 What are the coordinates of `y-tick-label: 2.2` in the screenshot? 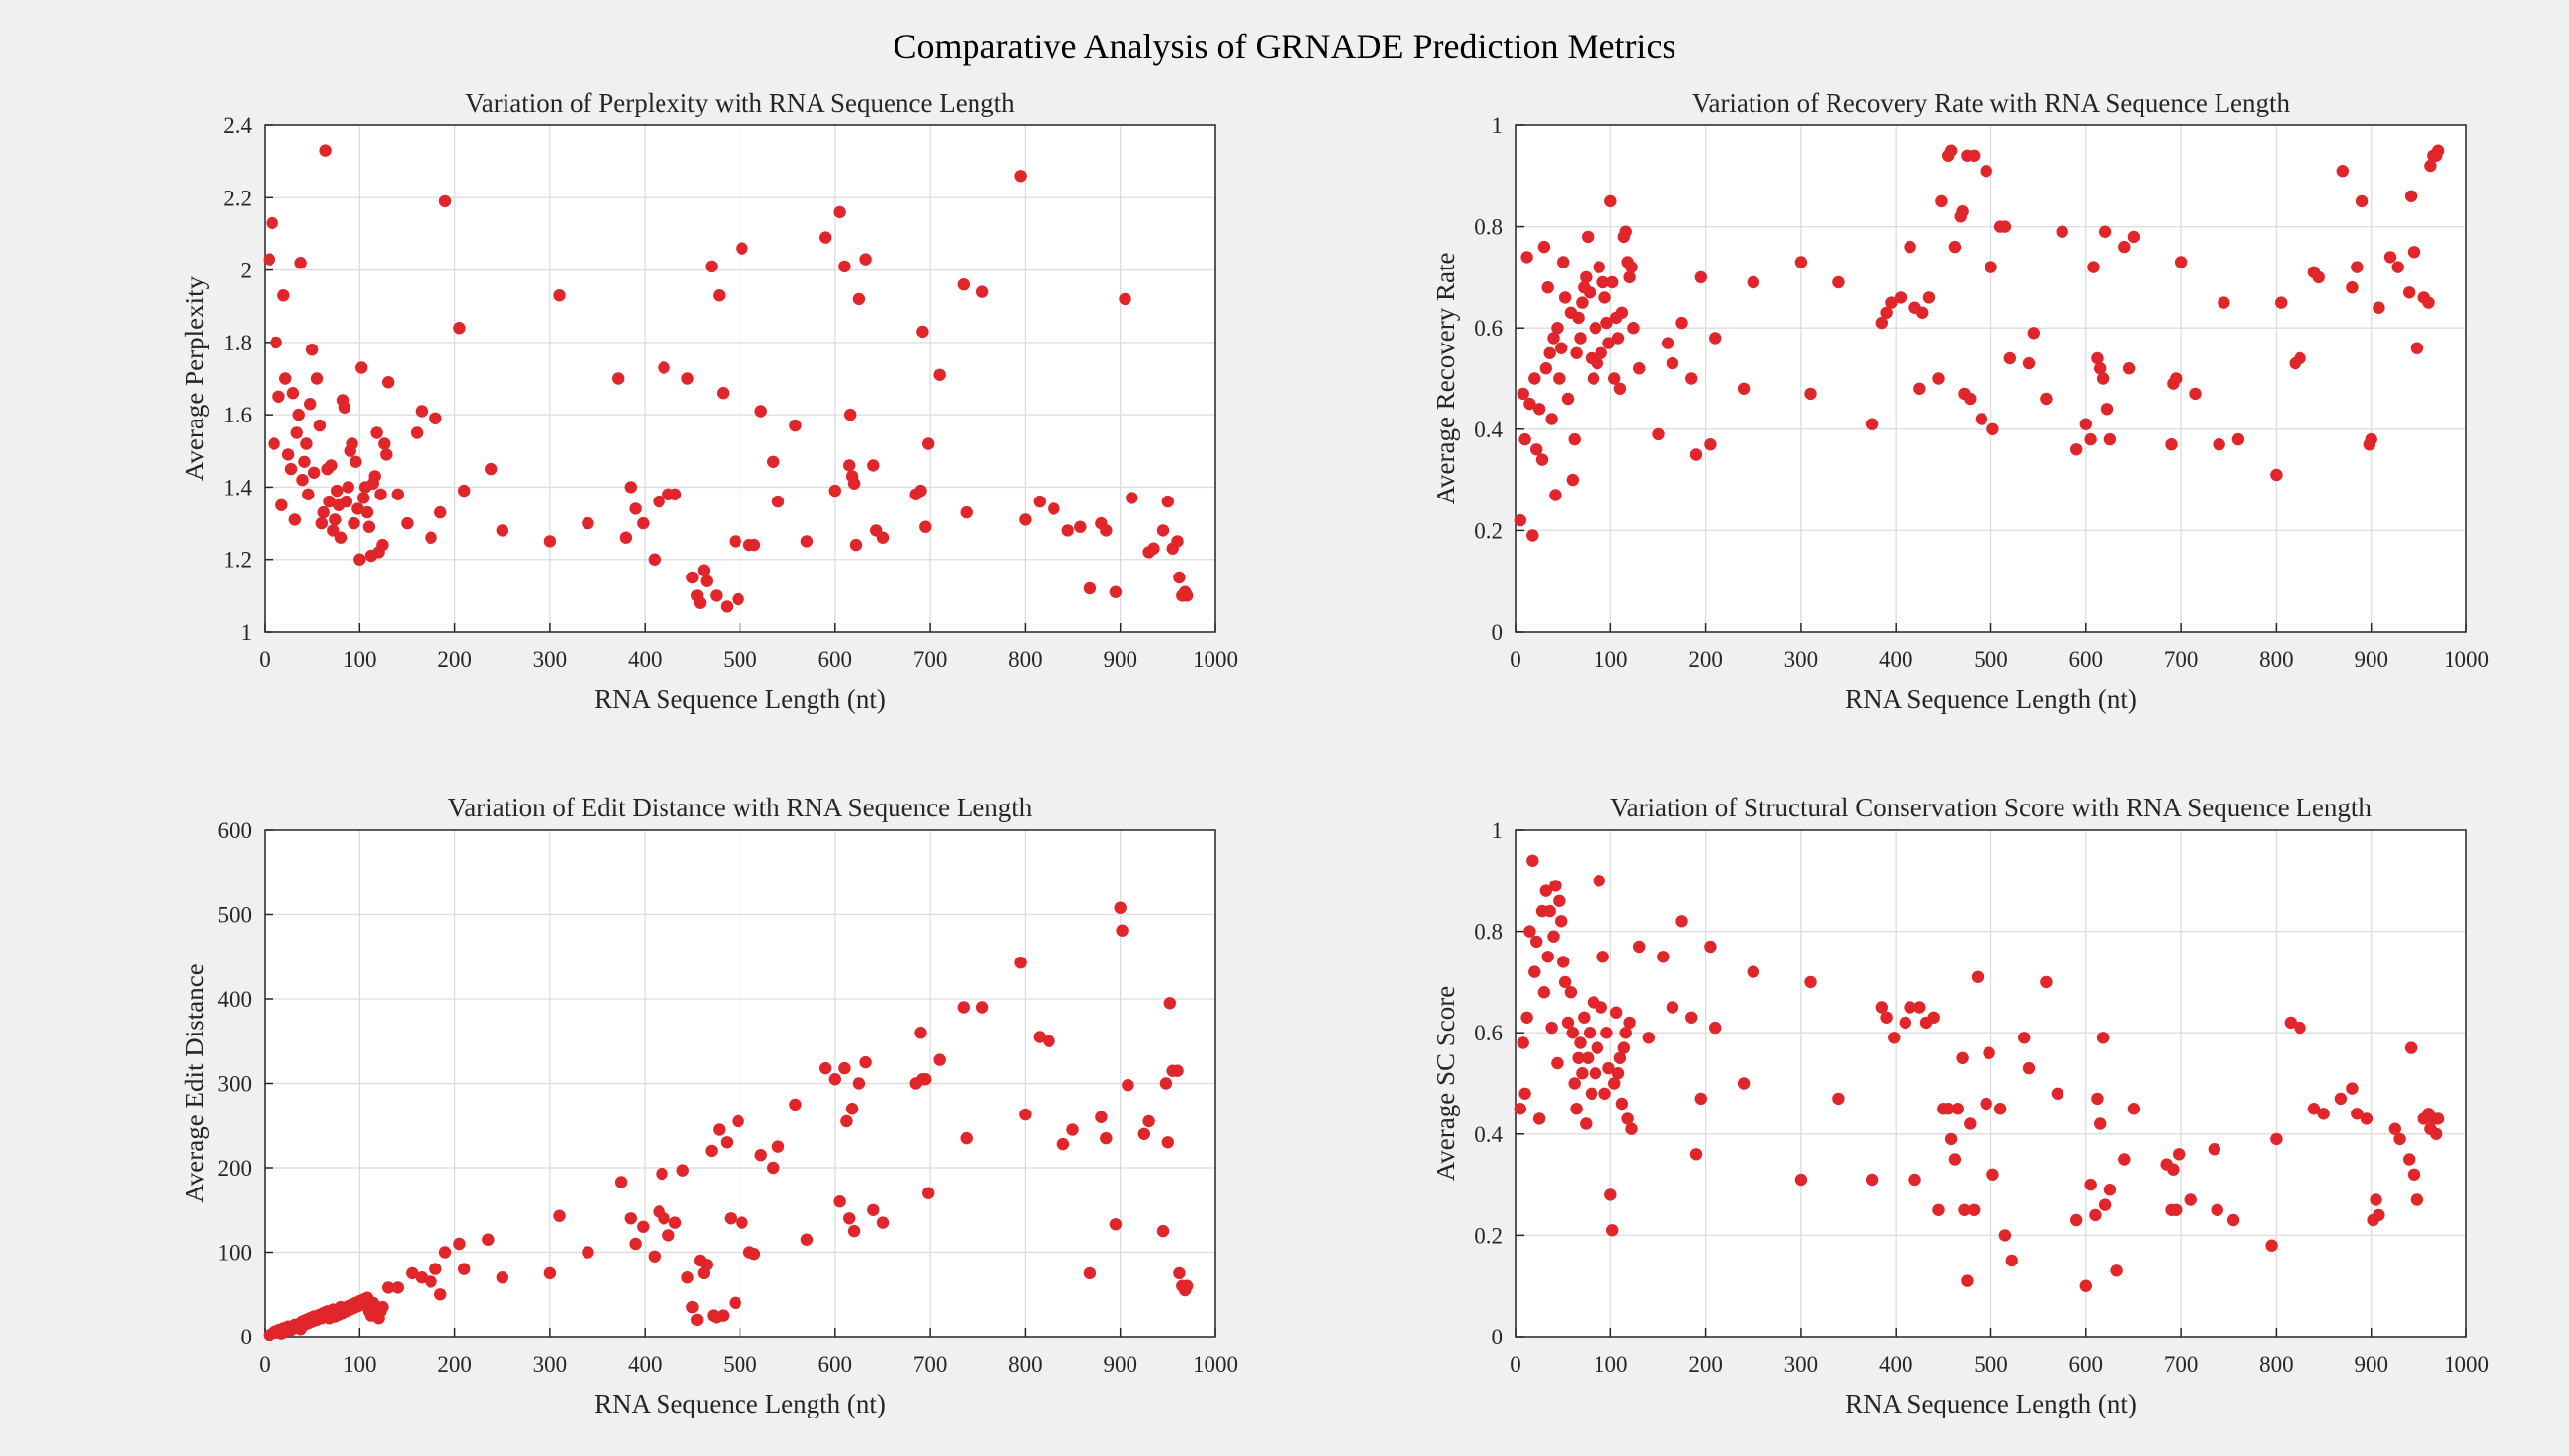 It's located at (238, 198).